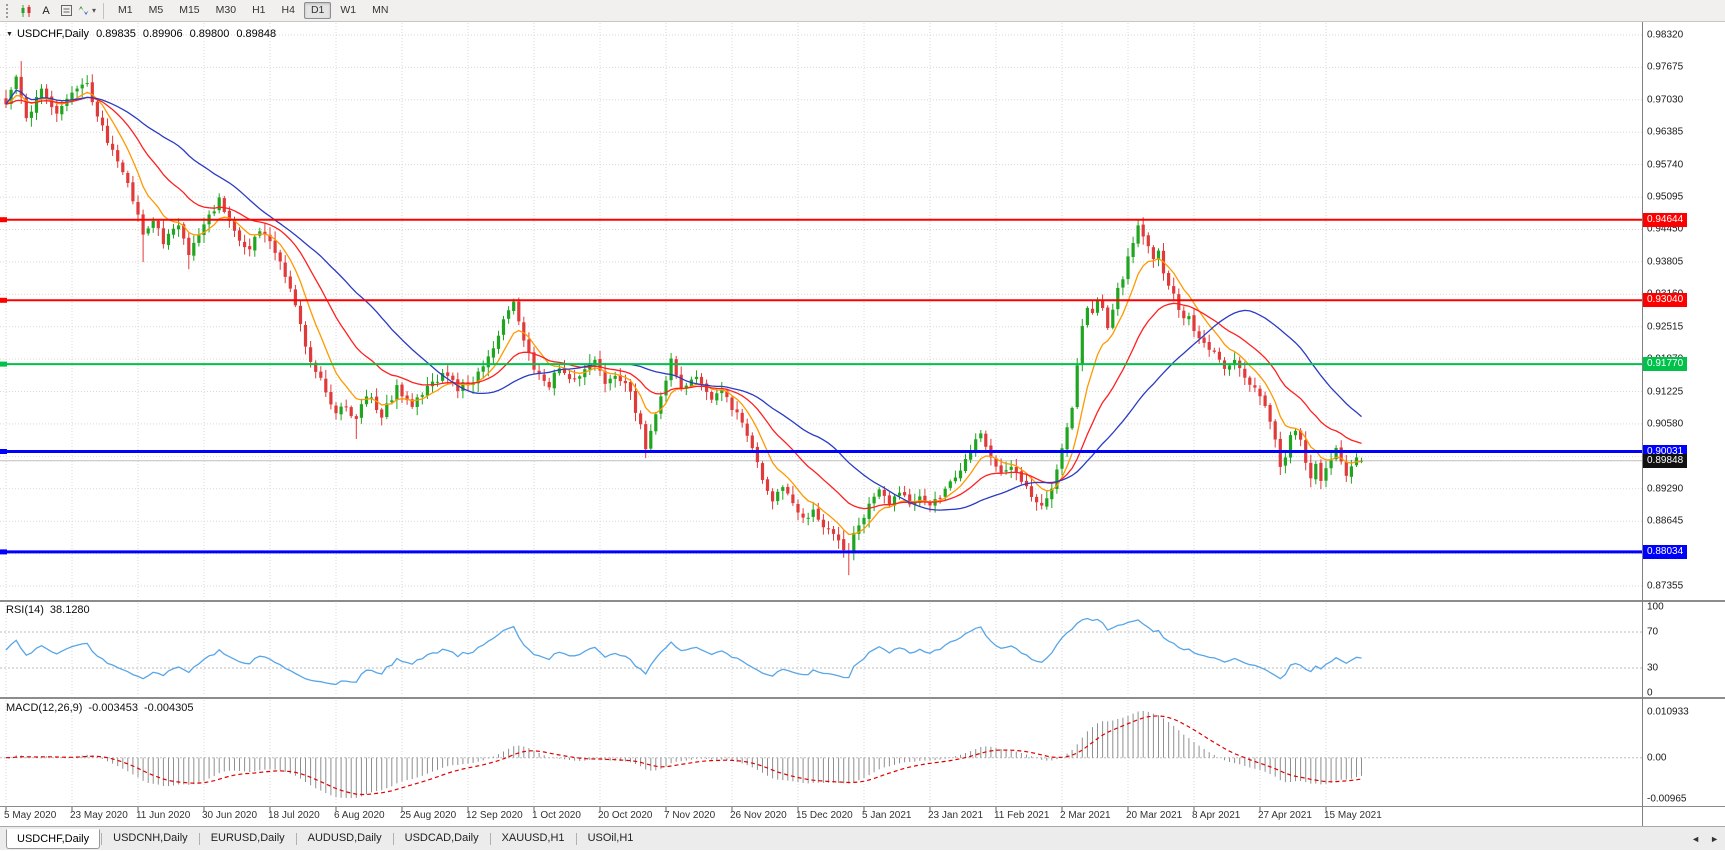 This screenshot has height=851, width=1725. Describe the element at coordinates (53, 838) in the screenshot. I see `chart-tab-usdchf: USDCHF,Daily` at that location.